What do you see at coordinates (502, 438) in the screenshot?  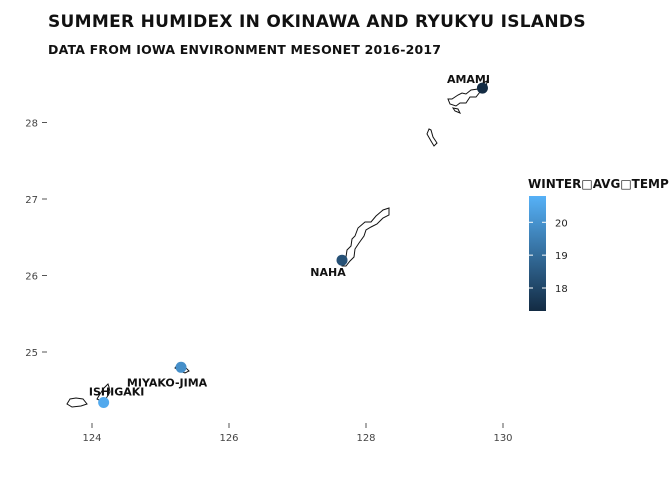 I see `x-tick-label: 130` at bounding box center [502, 438].